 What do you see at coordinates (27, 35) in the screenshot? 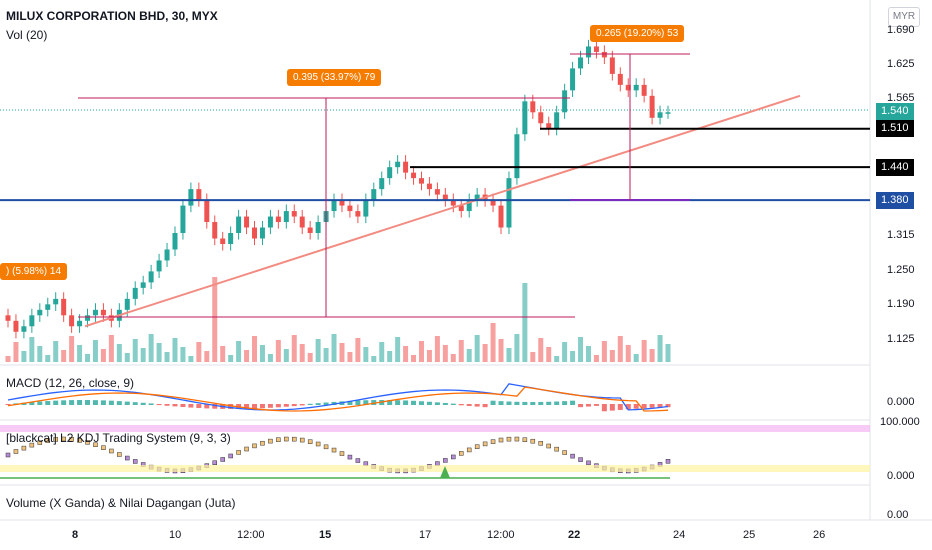
I see `volume-label: Vol (20)` at bounding box center [27, 35].